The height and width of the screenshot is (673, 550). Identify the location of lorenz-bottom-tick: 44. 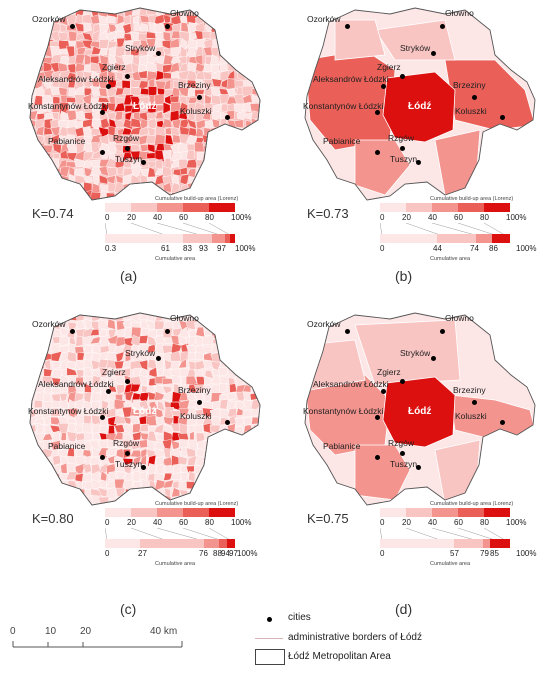
(437, 248).